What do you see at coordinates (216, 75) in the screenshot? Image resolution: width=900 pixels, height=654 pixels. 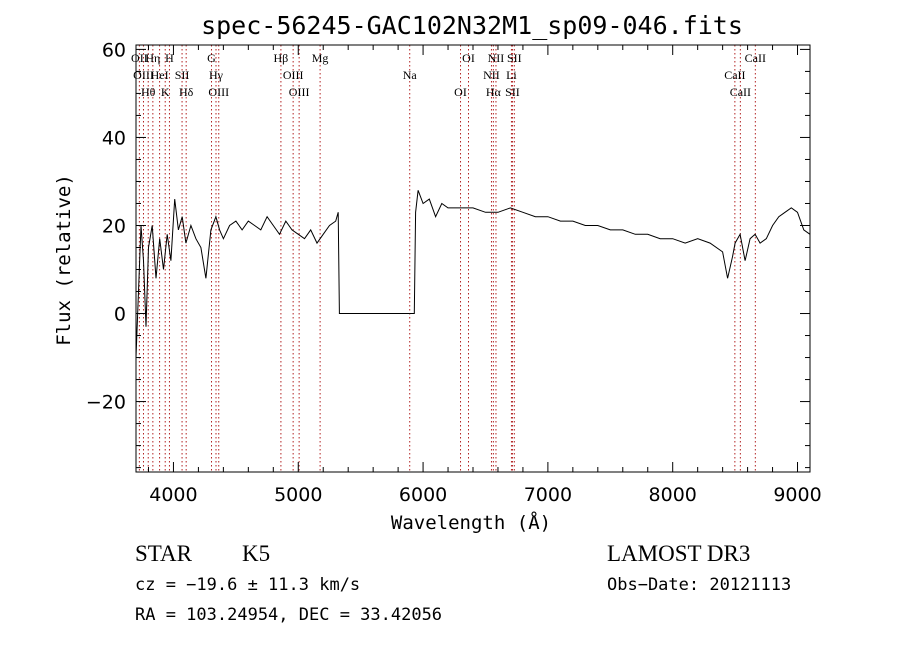 I see `line-marker-label: Hγ` at bounding box center [216, 75].